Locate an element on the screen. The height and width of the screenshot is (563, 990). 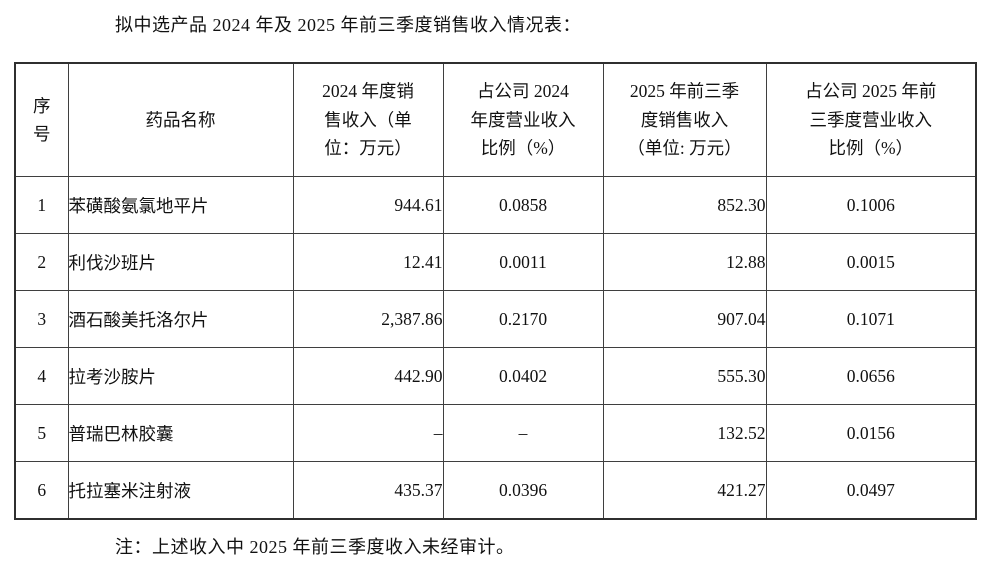
cell-row-no: 1 is located at coordinates (41, 205).